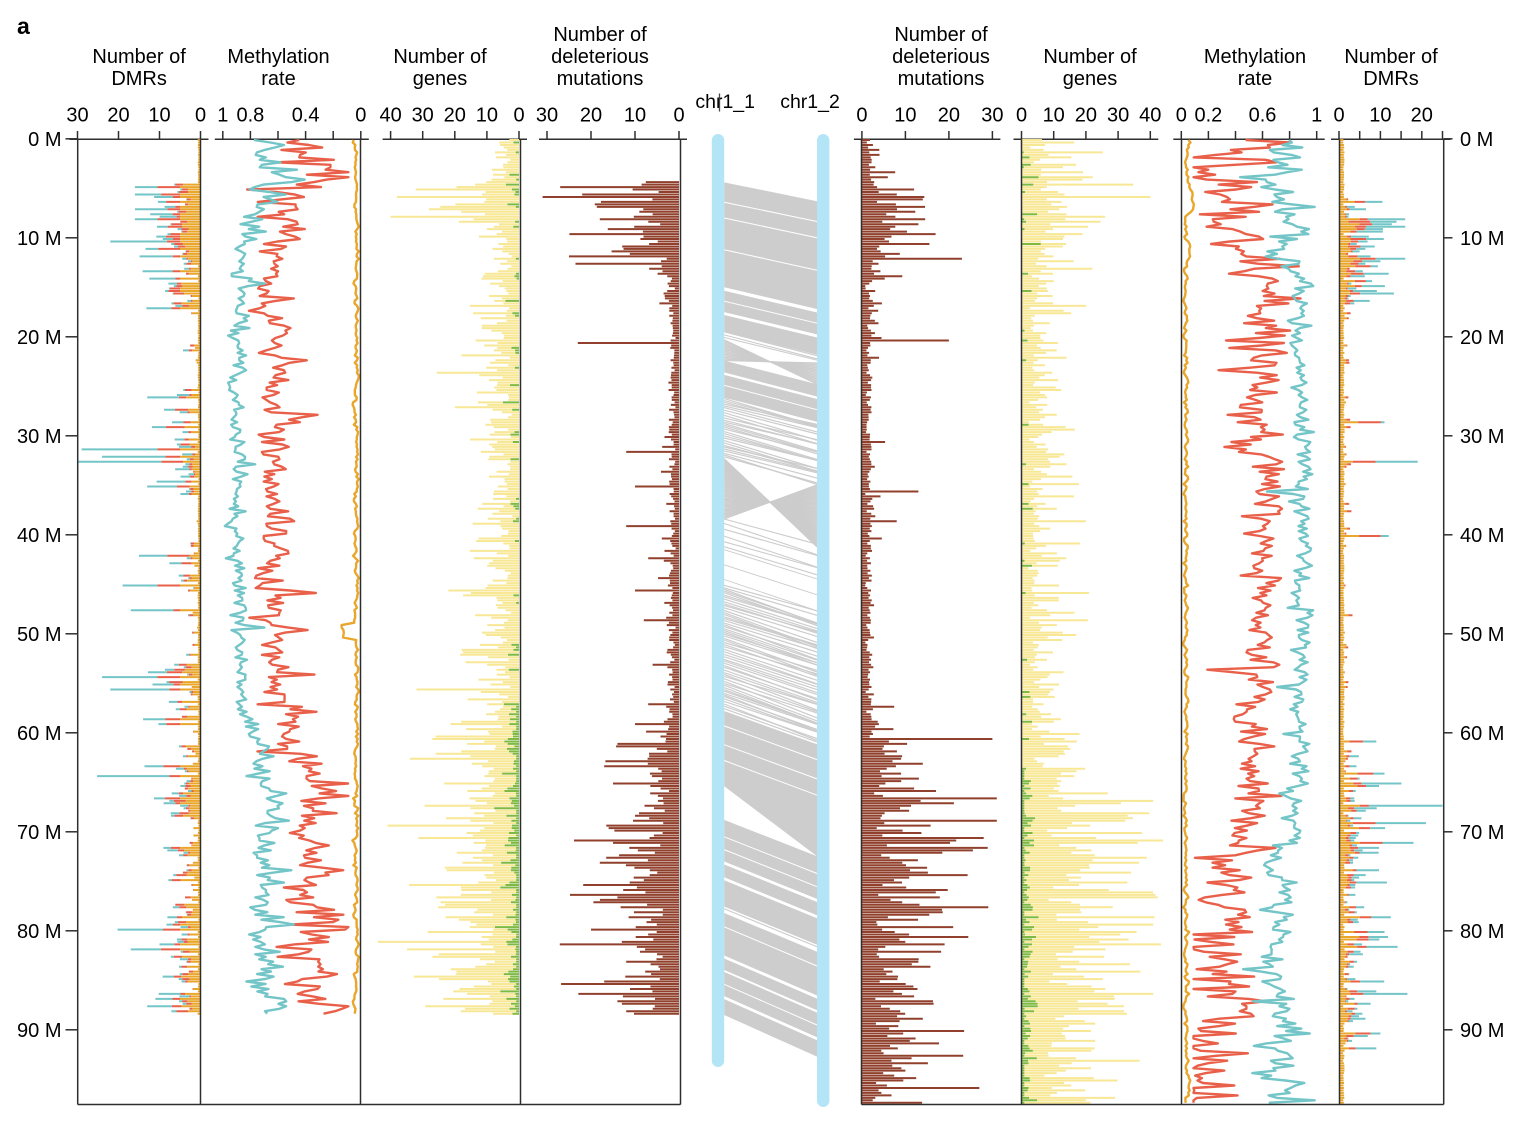 This screenshot has height=1133, width=1529. What do you see at coordinates (725, 102) in the screenshot?
I see `svg-text: chr1_1` at bounding box center [725, 102].